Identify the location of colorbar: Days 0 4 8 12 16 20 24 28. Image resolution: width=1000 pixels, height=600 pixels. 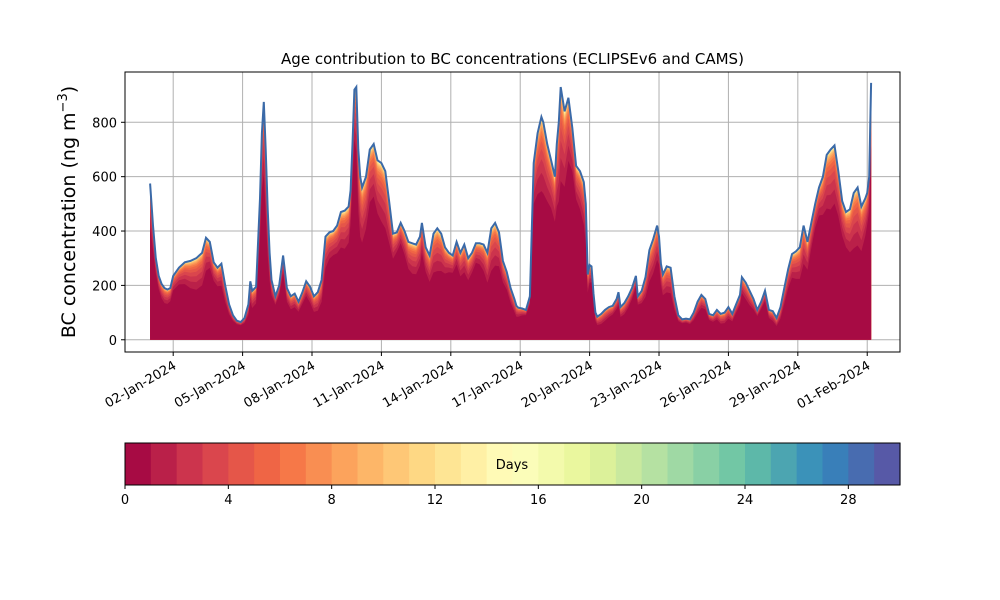
(511, 475).